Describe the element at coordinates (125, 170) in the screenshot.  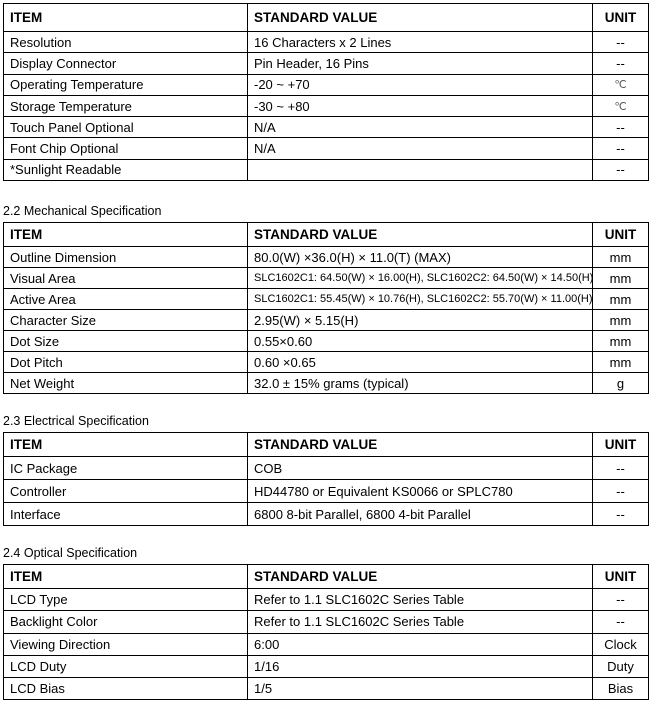
I see `item-cell: *Sunlight Readable` at that location.